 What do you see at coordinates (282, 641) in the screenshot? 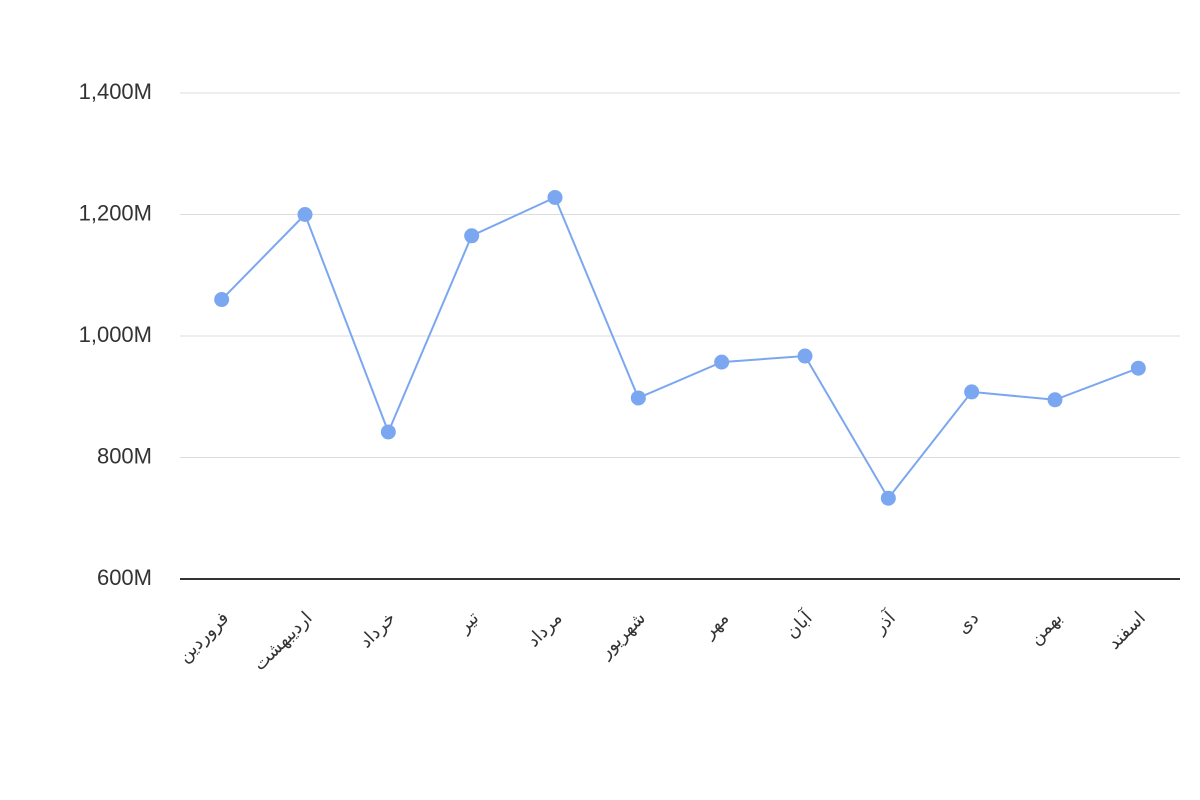
I see `x-tick-label: اردیبهشت` at bounding box center [282, 641].